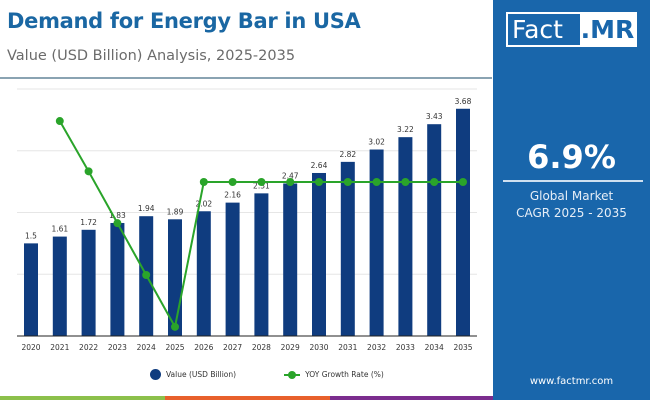 The height and width of the screenshot is (400, 650). I want to click on bar-2029, so click(290, 259).